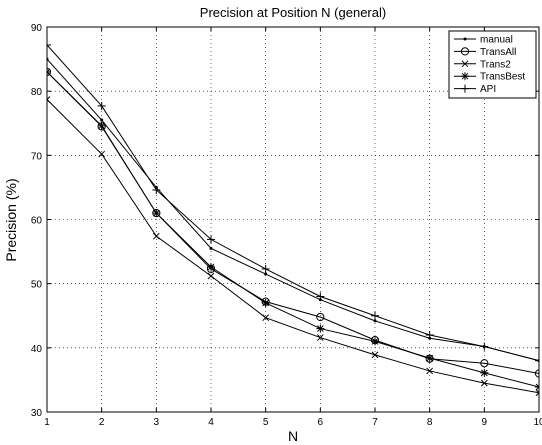  Describe the element at coordinates (47, 422) in the screenshot. I see `x-tick-label: 1` at that location.